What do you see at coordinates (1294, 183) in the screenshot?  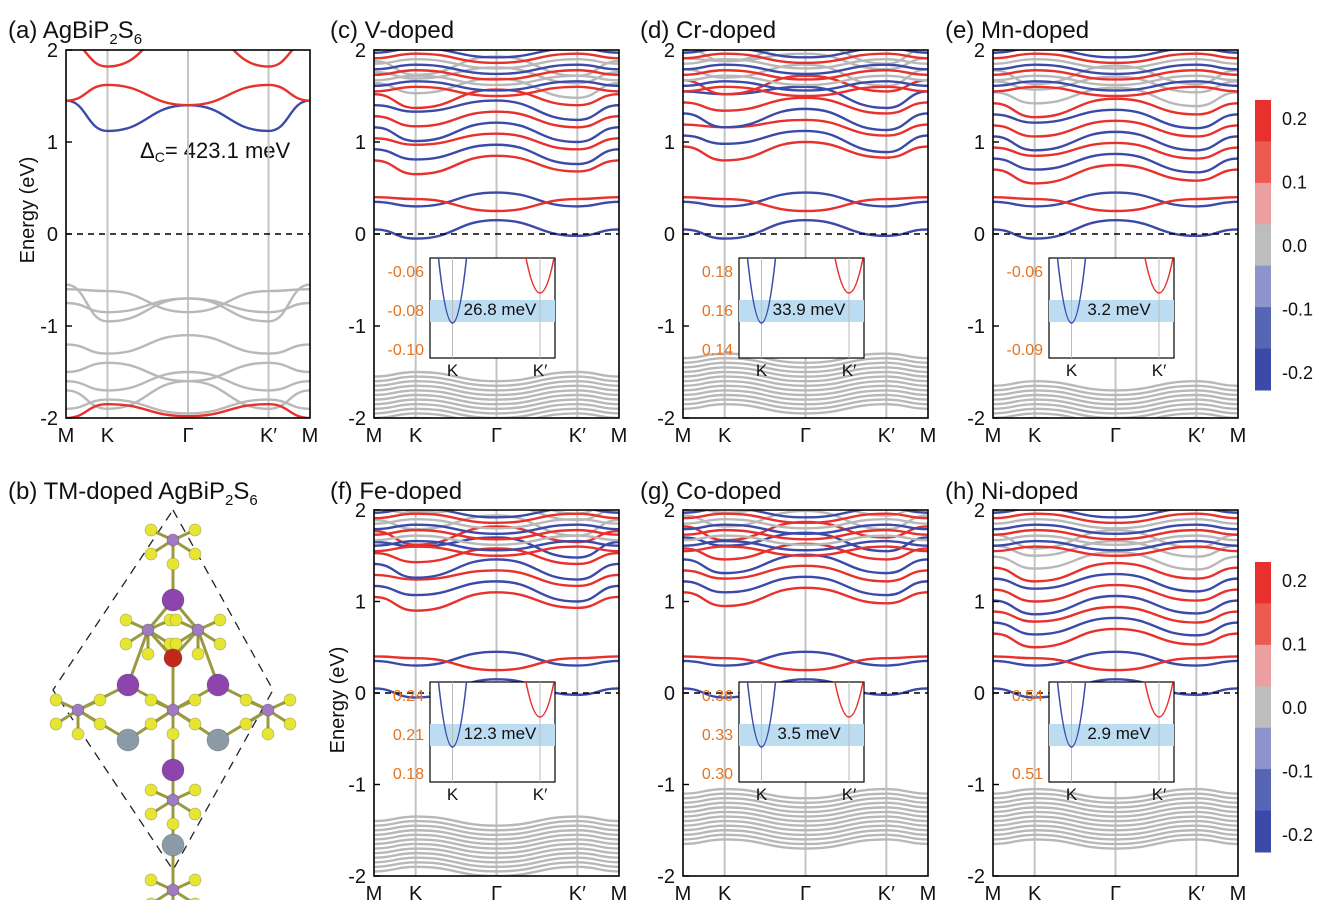 I see `colorbar-tick: 0.1` at bounding box center [1294, 183].